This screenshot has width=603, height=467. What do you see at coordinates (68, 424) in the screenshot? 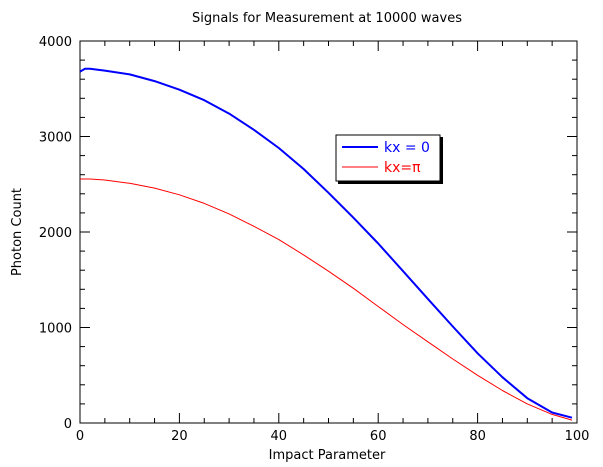
I see `y-tick-label: 0` at bounding box center [68, 424].